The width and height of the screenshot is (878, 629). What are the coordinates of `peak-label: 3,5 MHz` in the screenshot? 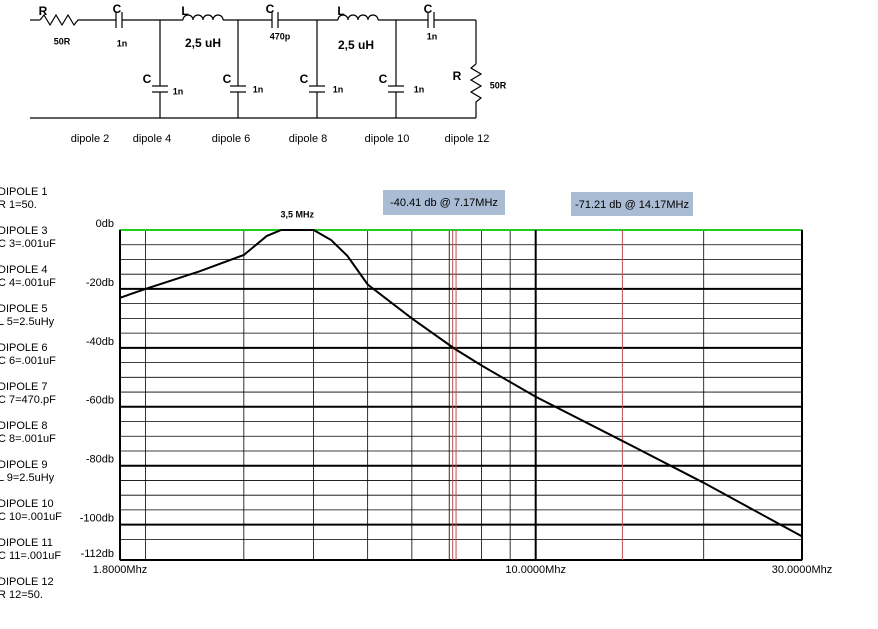 It's located at (297, 214).